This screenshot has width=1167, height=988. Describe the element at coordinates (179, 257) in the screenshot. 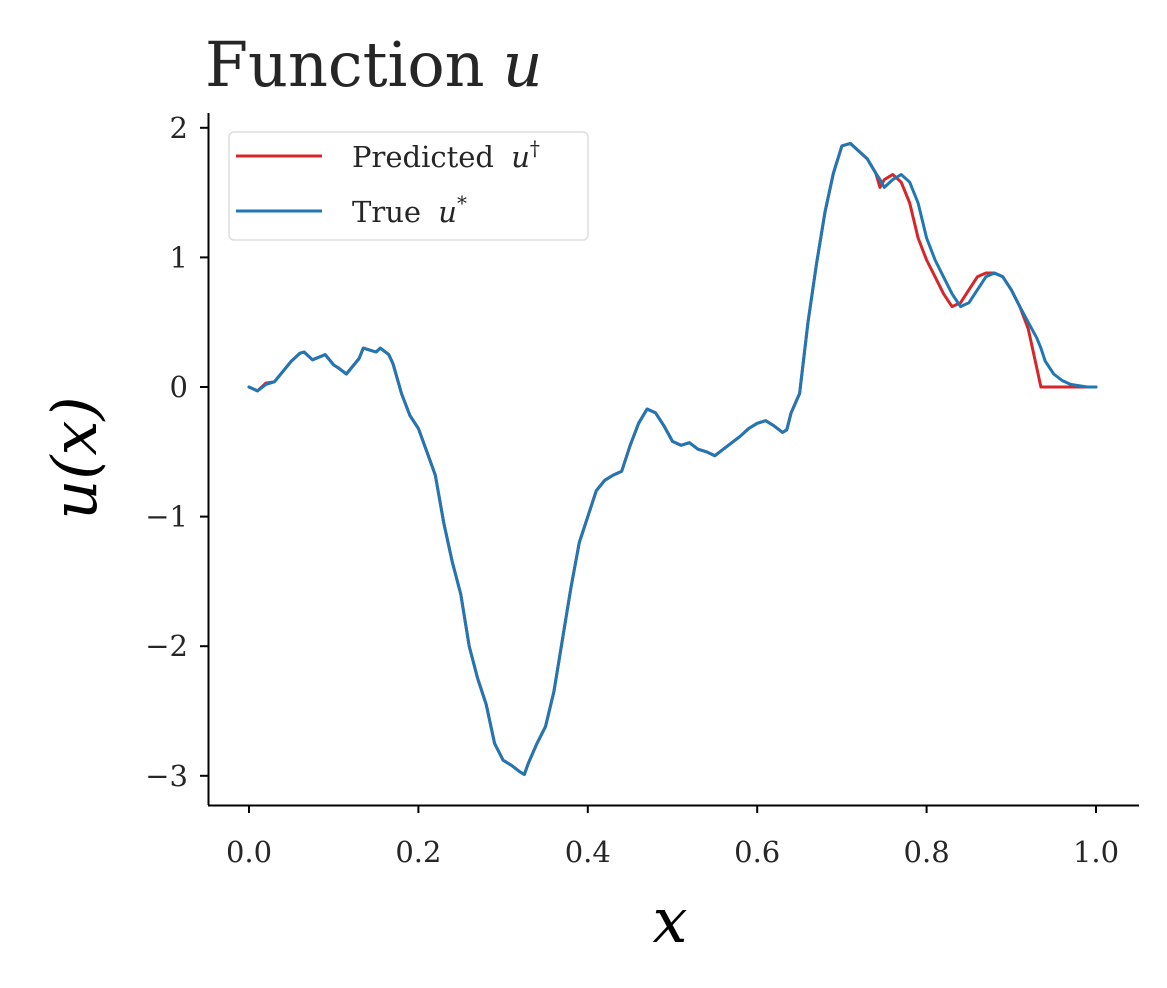

I see `y-tick-label: 1` at that location.